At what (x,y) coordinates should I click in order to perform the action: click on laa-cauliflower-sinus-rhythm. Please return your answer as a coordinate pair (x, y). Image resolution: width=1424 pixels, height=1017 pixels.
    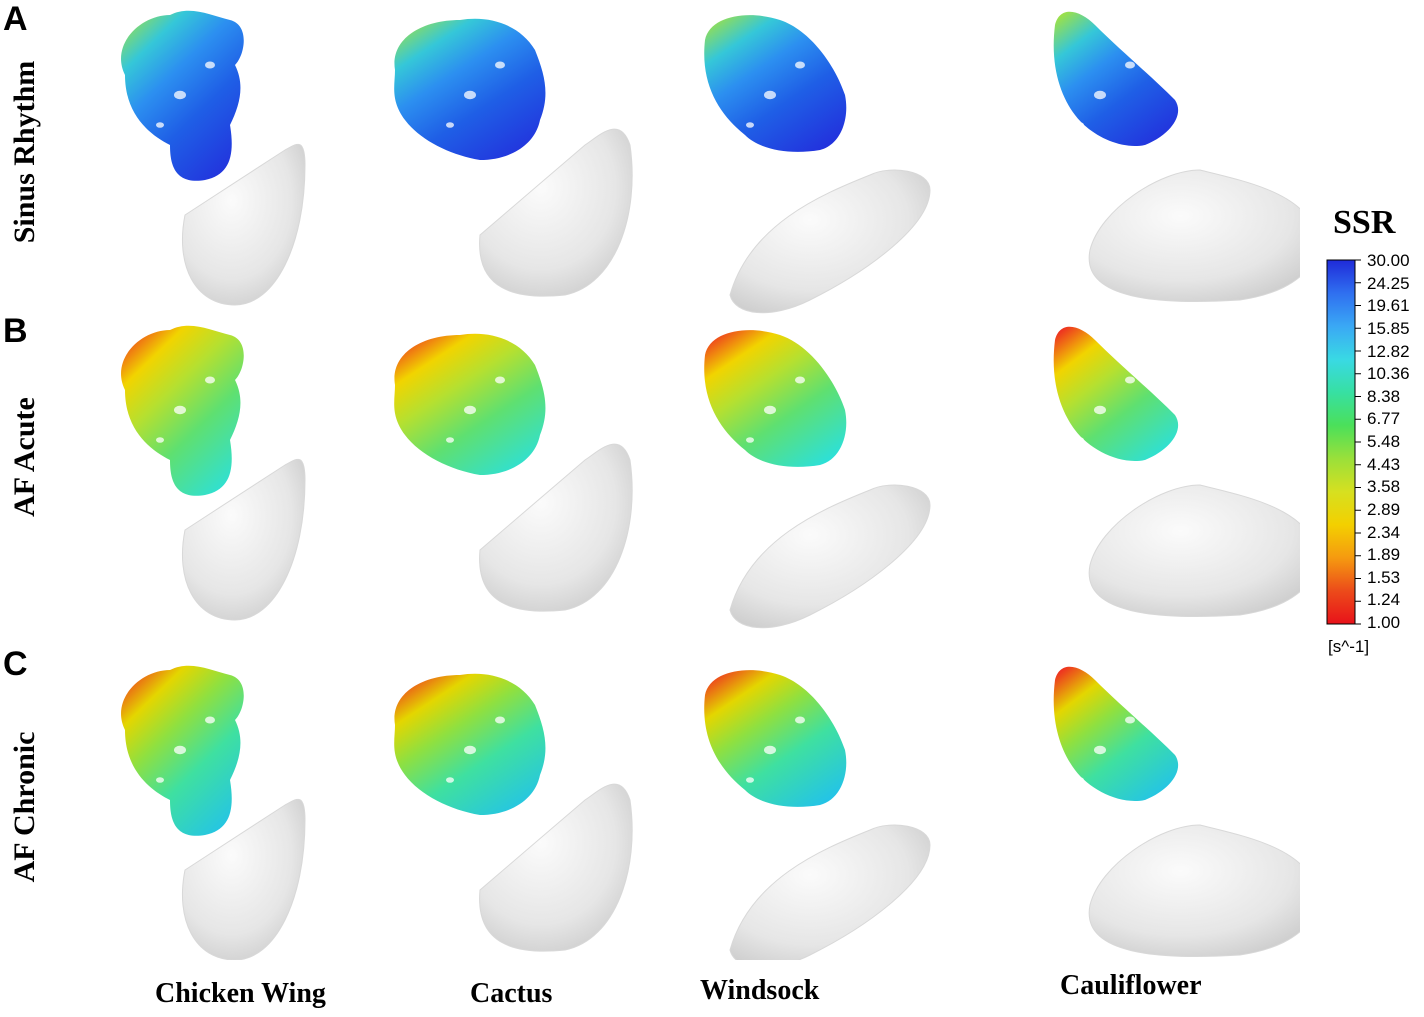
    Looking at the image, I should click on (1176, 157).